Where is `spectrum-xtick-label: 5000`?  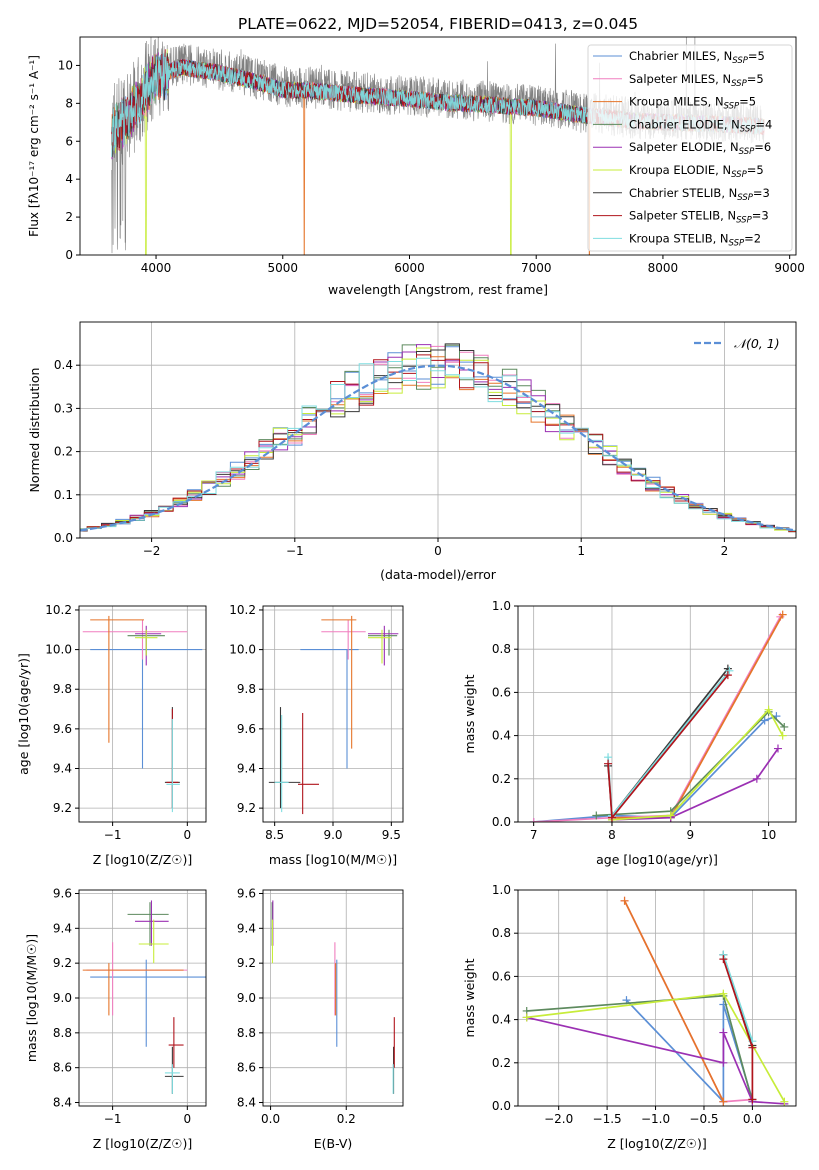
spectrum-xtick-label: 5000 is located at coordinates (282, 268).